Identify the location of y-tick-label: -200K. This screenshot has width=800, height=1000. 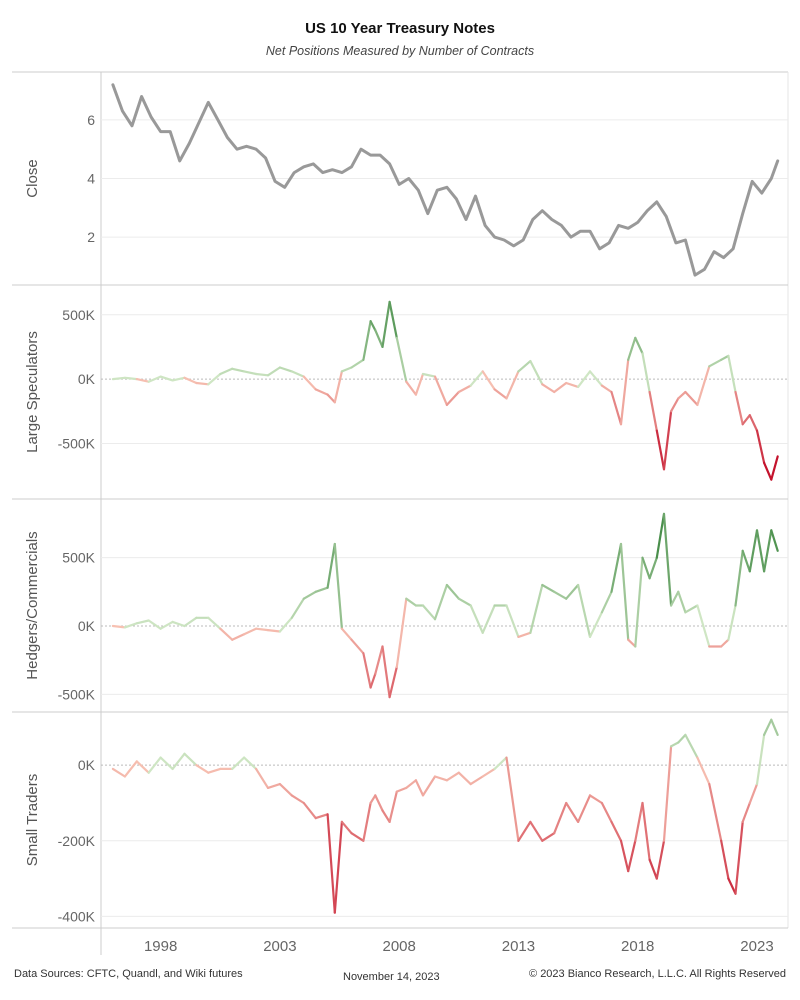
(77, 841).